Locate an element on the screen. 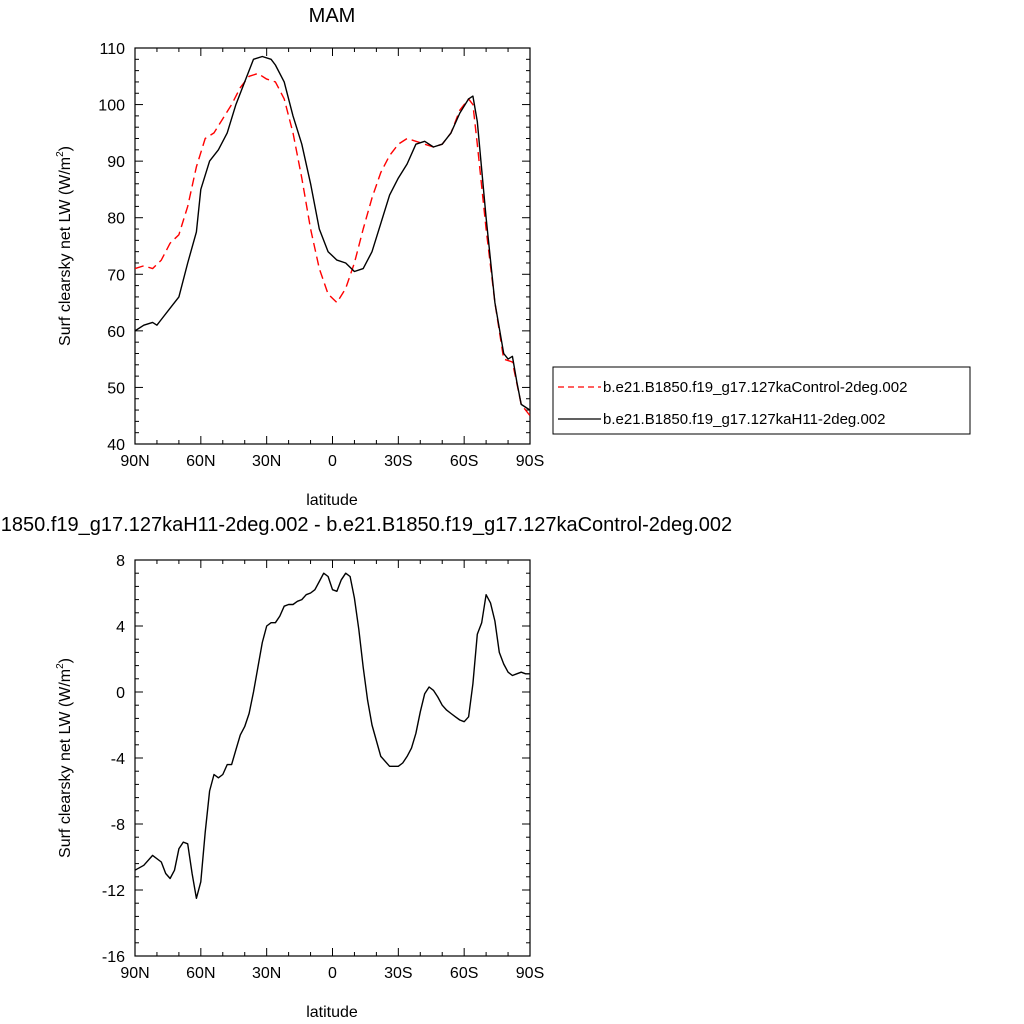 This screenshot has width=1024, height=1024. bottom-y-tick-label: 4 is located at coordinates (120, 627).